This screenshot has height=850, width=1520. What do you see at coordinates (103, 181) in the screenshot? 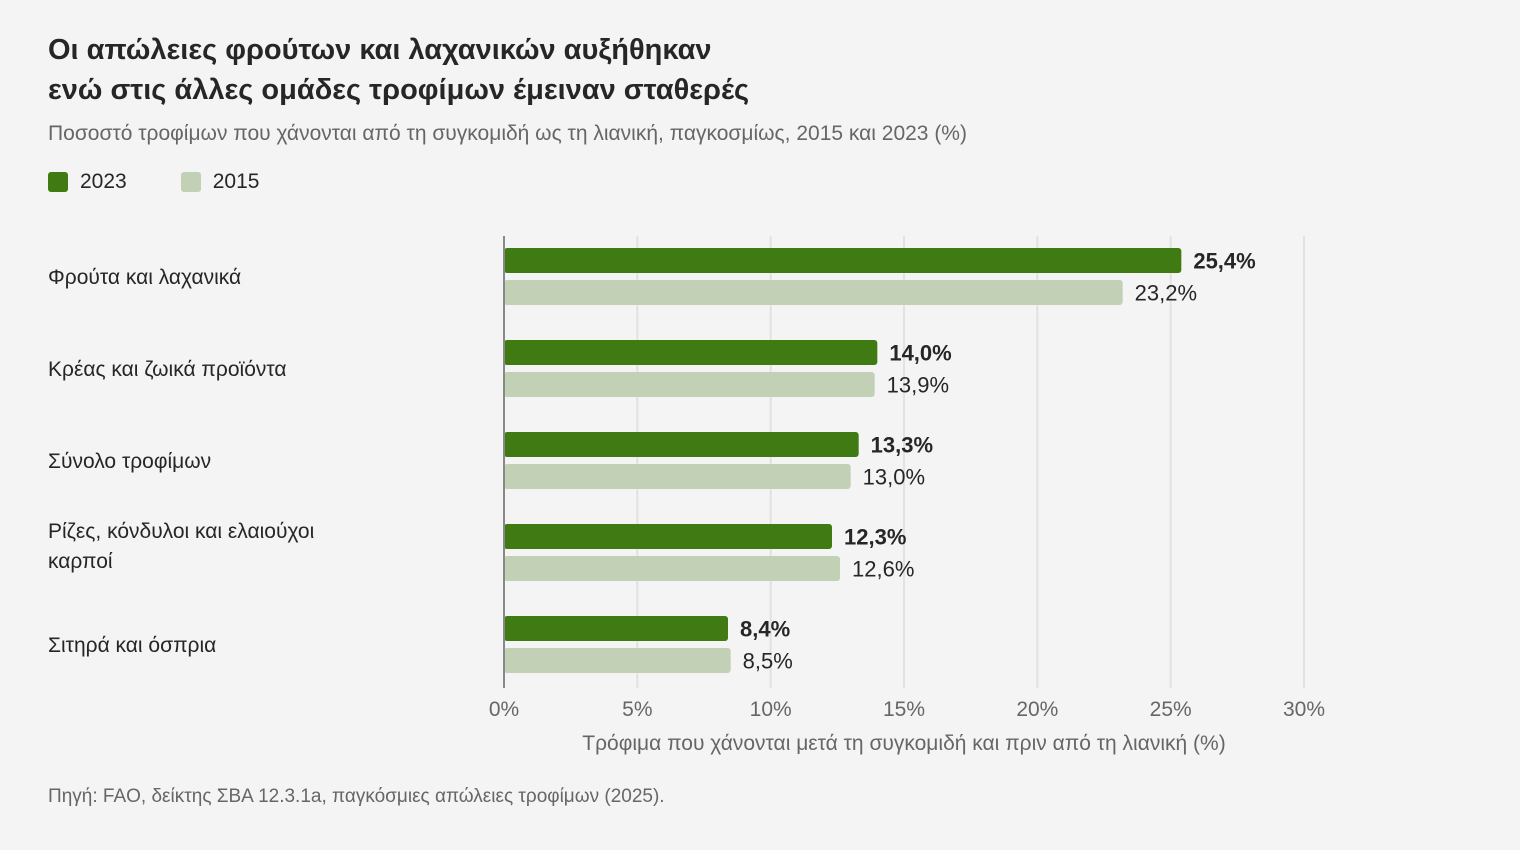
I see `legend-label-2023: 2023` at bounding box center [103, 181].